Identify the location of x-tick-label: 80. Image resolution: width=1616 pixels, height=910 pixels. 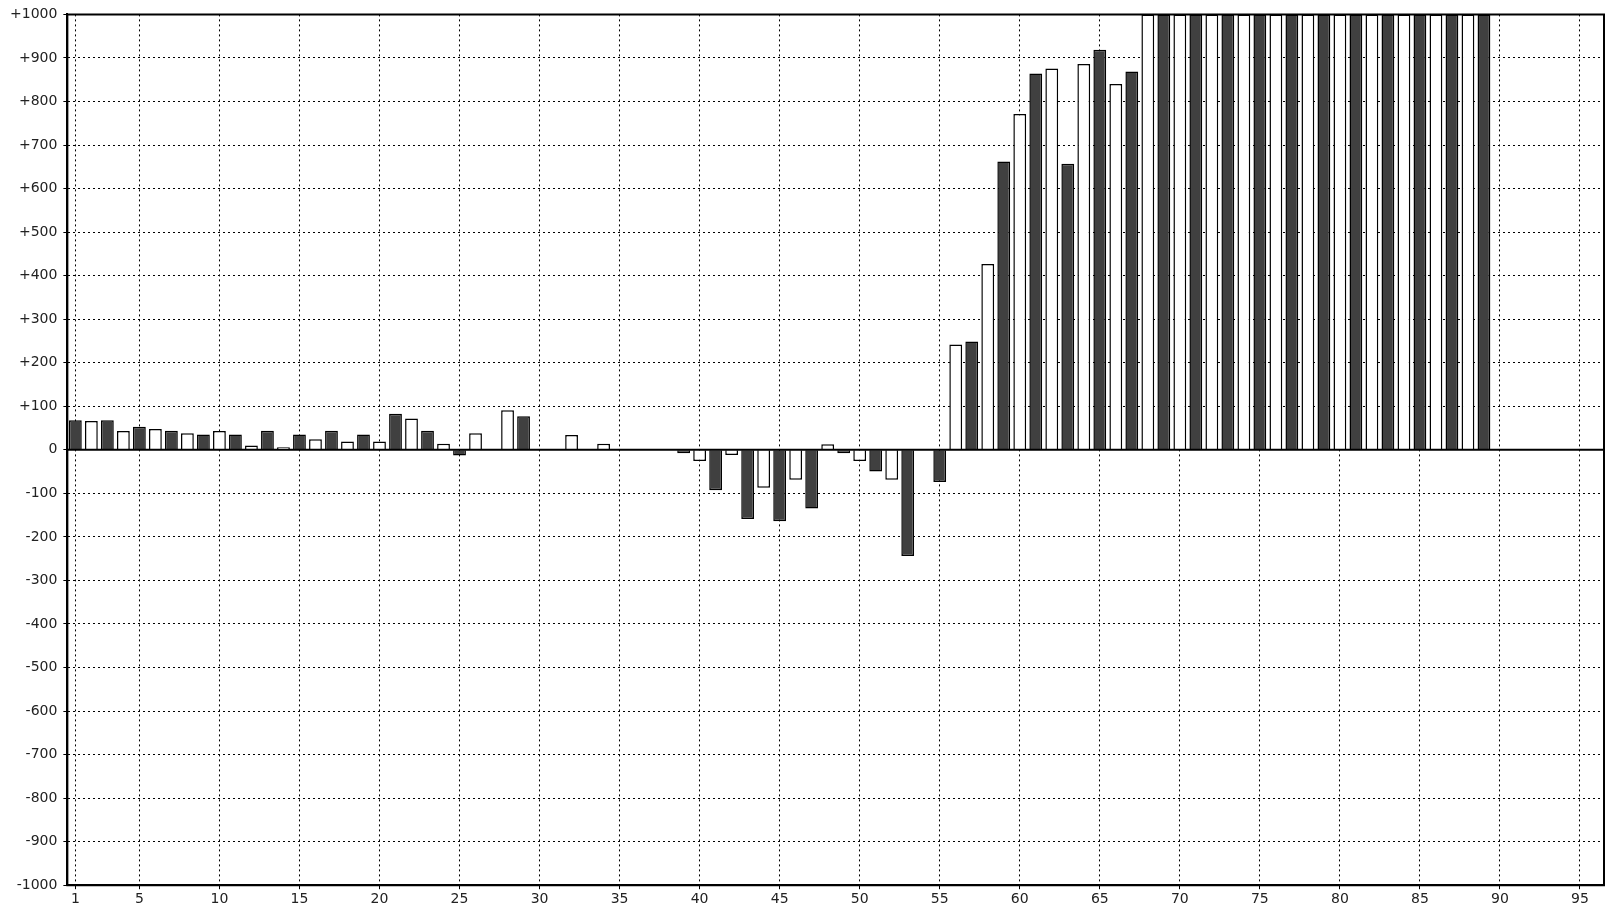
(1339, 898).